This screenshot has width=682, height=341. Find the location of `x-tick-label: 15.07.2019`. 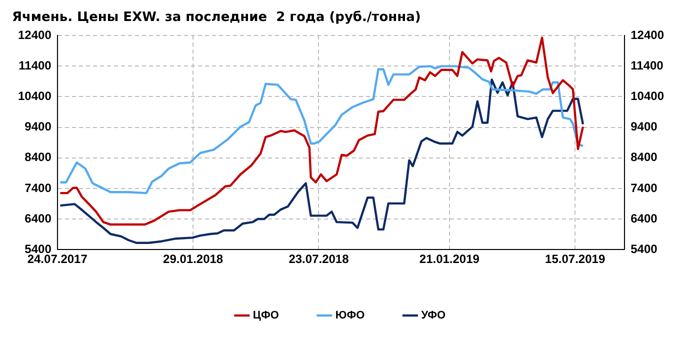

x-tick-label: 15.07.2019 is located at coordinates (575, 259).